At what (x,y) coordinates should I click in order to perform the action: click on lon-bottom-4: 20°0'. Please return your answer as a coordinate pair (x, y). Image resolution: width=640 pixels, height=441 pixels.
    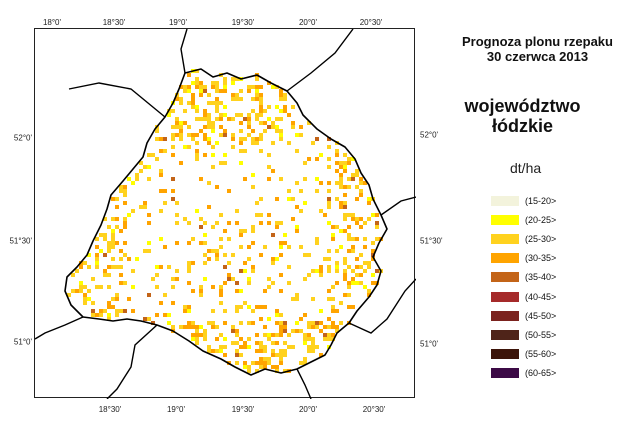
    Looking at the image, I should click on (308, 409).